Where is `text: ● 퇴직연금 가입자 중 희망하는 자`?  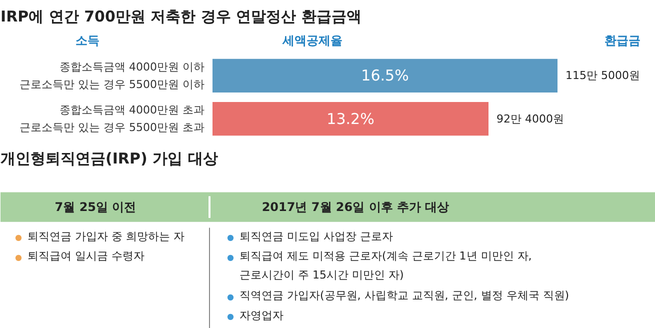 text: ● 퇴직연금 가입자 중 희망하는 자 is located at coordinates (99, 236).